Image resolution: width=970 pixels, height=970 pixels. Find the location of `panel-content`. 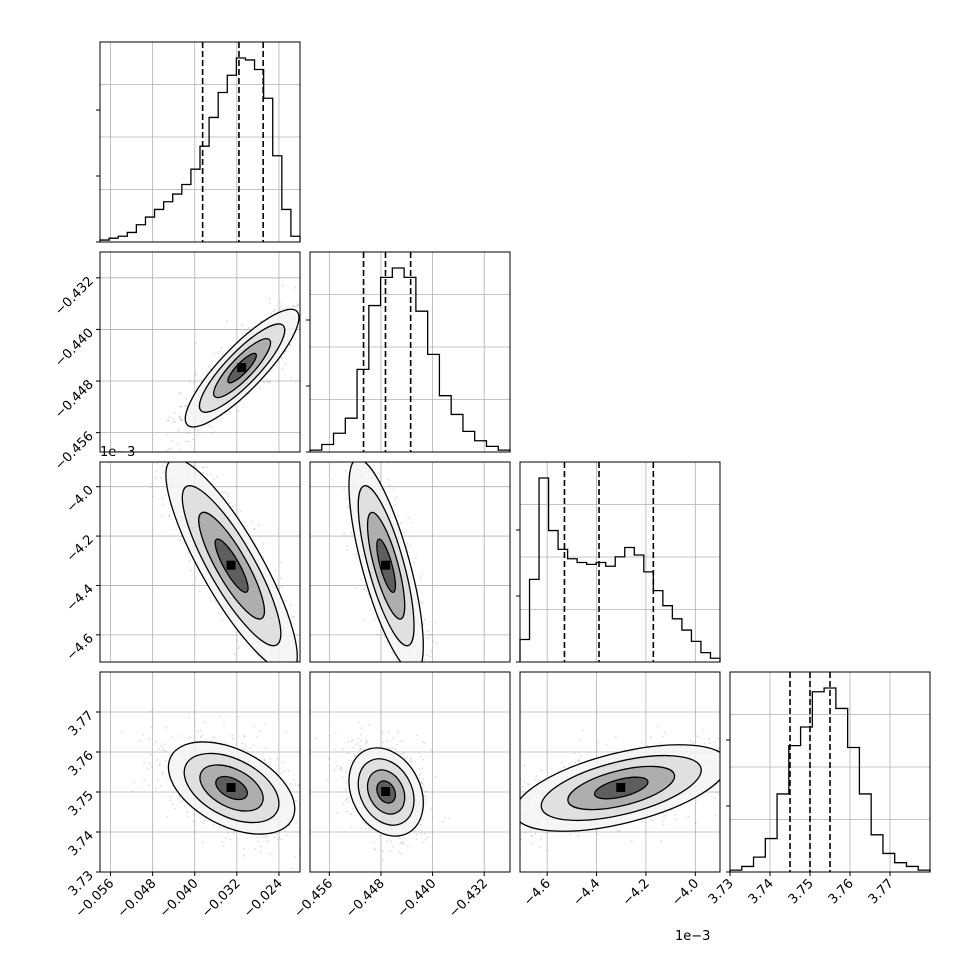

panel-content is located at coordinates (232, 368).